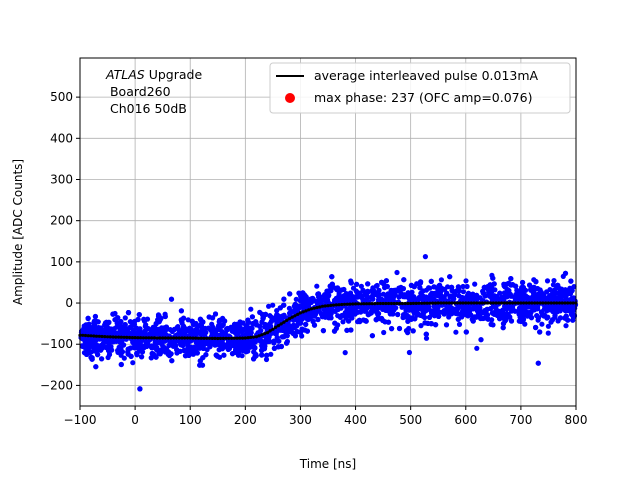 Image resolution: width=640 pixels, height=480 pixels. Describe the element at coordinates (61, 179) in the screenshot. I see `y-tick-label: 300` at that location.